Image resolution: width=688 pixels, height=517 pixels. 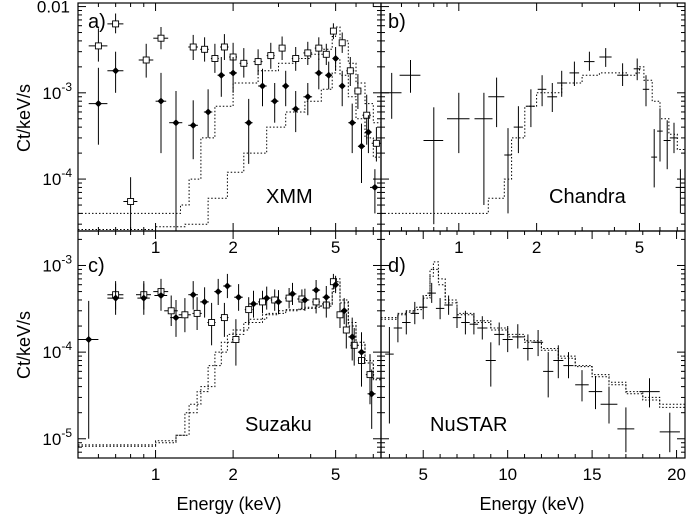 What do you see at coordinates (676, 474) in the screenshot?
I see `panel-d-xtick-label: 20` at bounding box center [676, 474].